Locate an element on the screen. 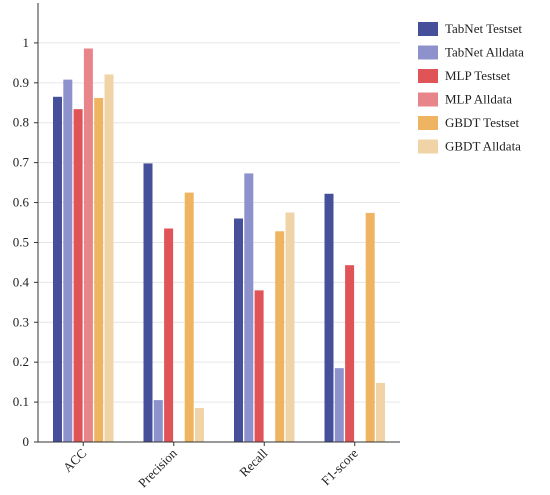 The height and width of the screenshot is (495, 550). y-tick-label: 0.9 is located at coordinates (21, 82).